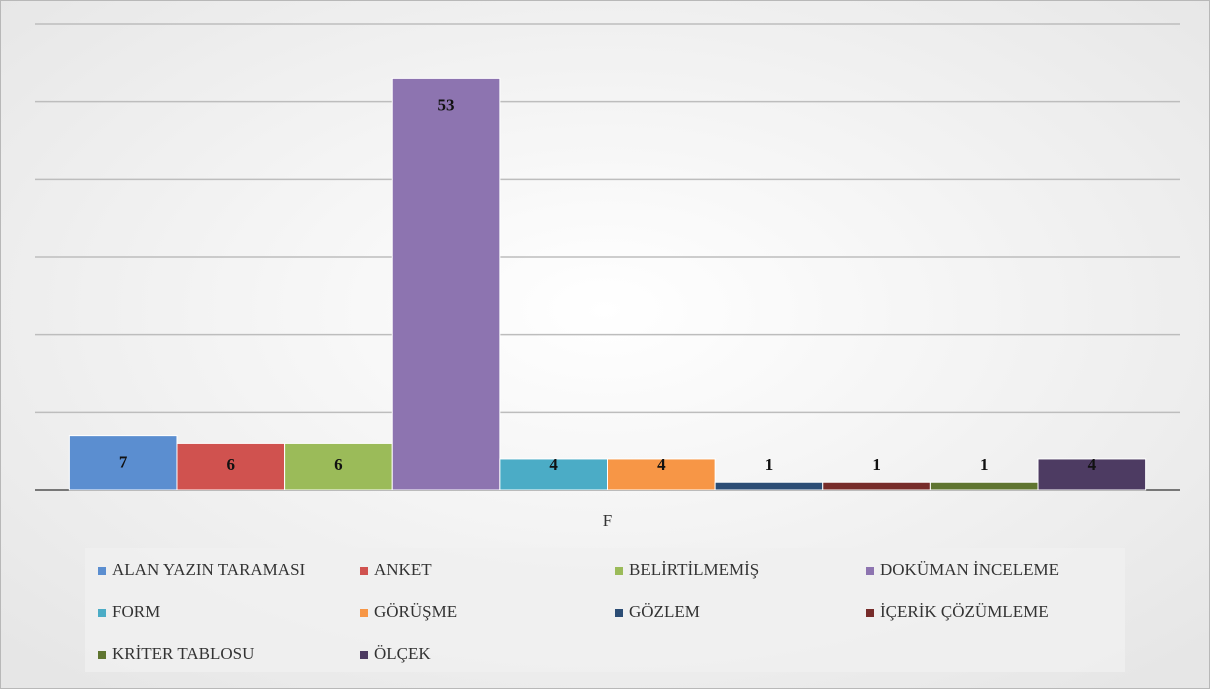  Describe the element at coordinates (694, 569) in the screenshot. I see `legend-label: BELİRTİLMEMİŞ` at that location.